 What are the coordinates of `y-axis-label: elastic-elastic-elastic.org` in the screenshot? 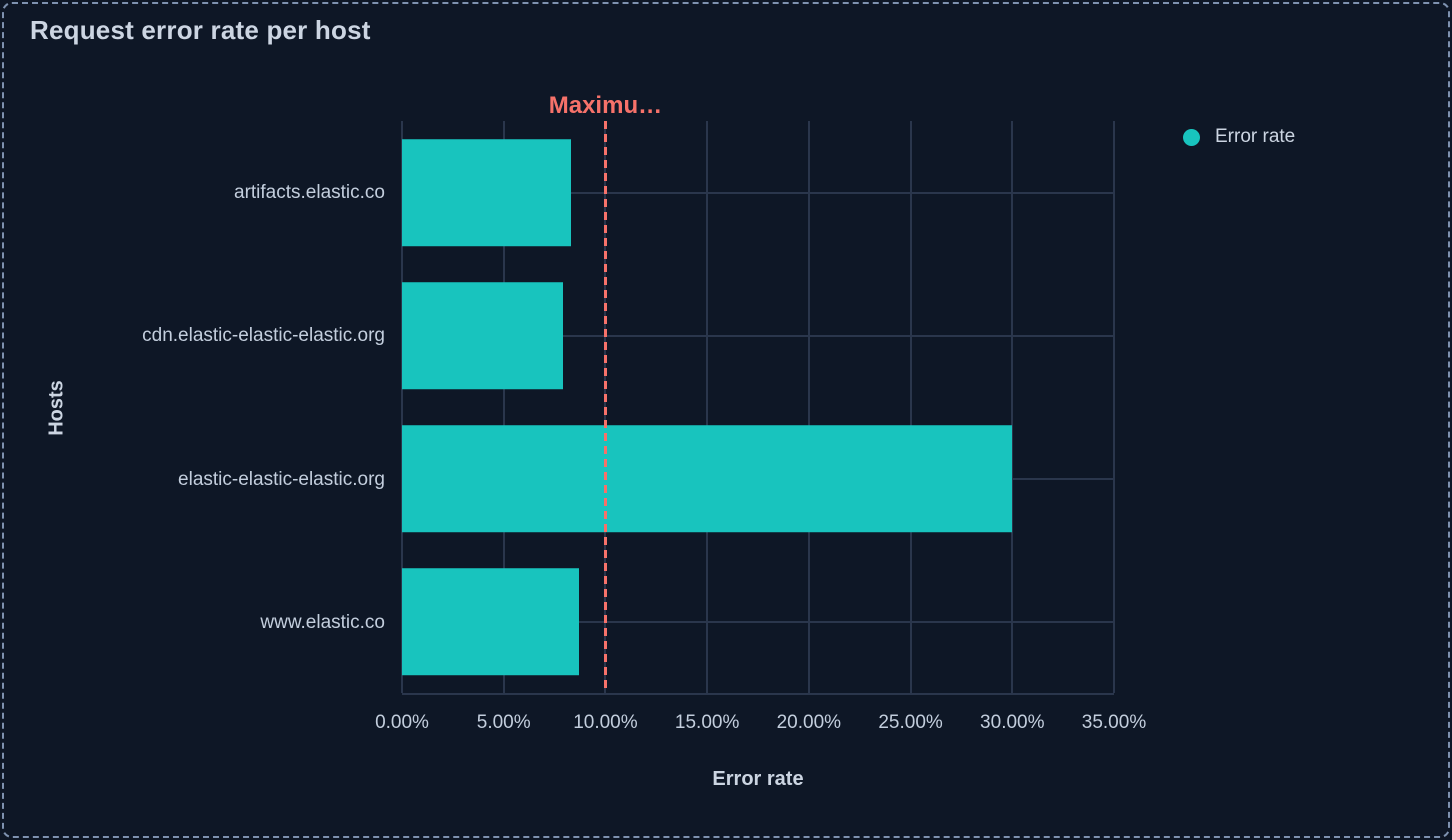 It's located at (281, 479).